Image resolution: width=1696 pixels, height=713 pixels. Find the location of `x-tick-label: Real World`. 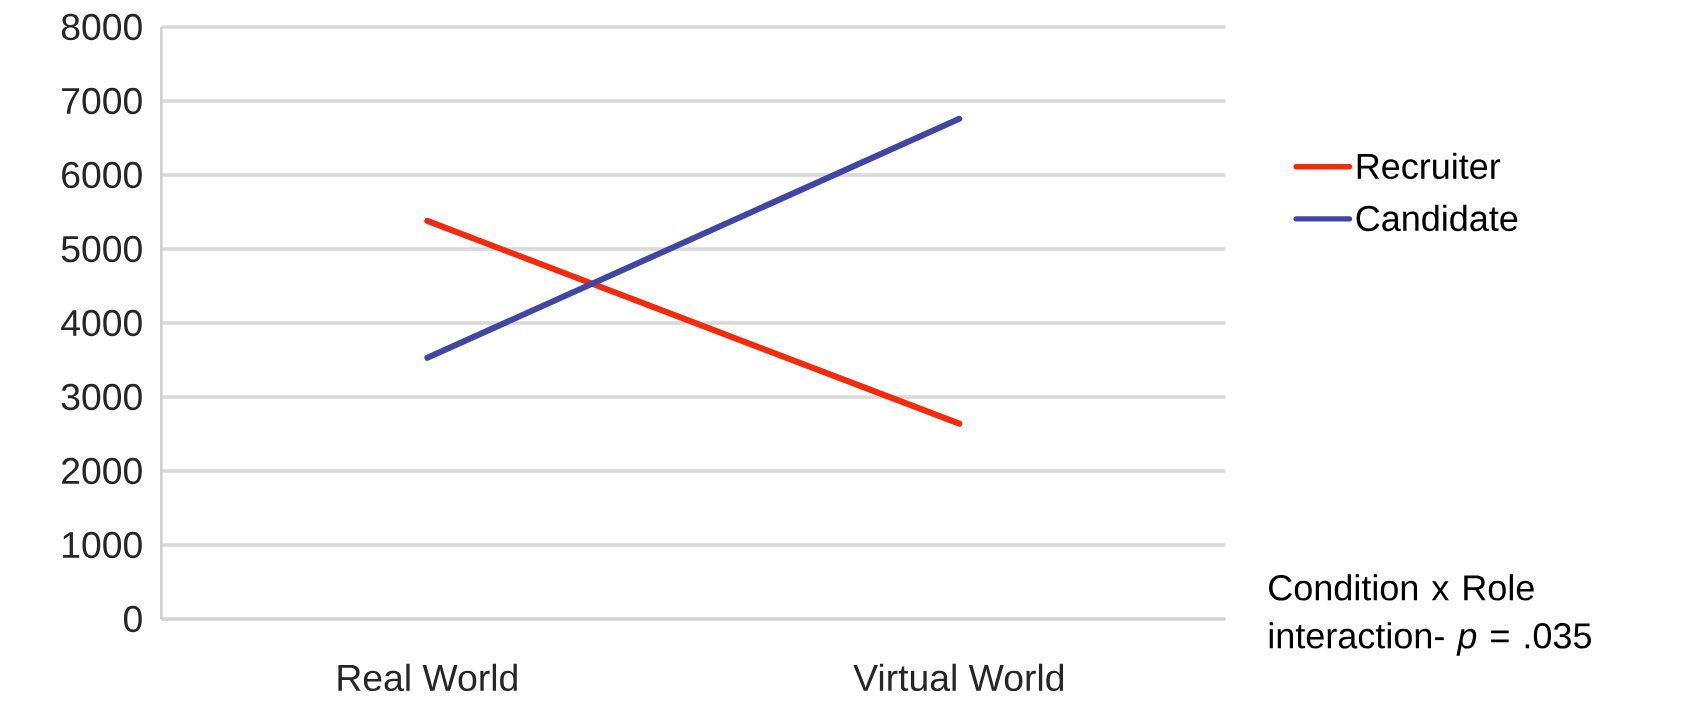

x-tick-label: Real World is located at coordinates (427, 677).